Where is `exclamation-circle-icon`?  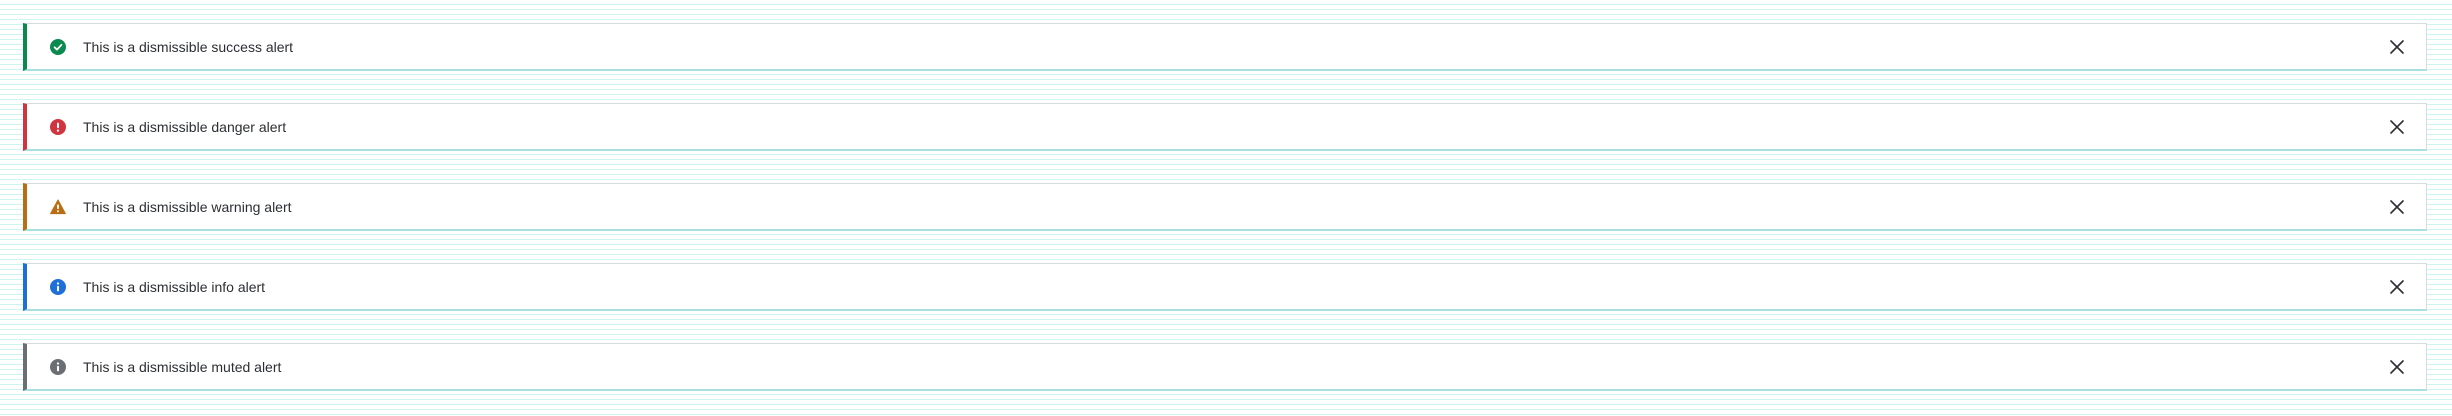 exclamation-circle-icon is located at coordinates (58, 126).